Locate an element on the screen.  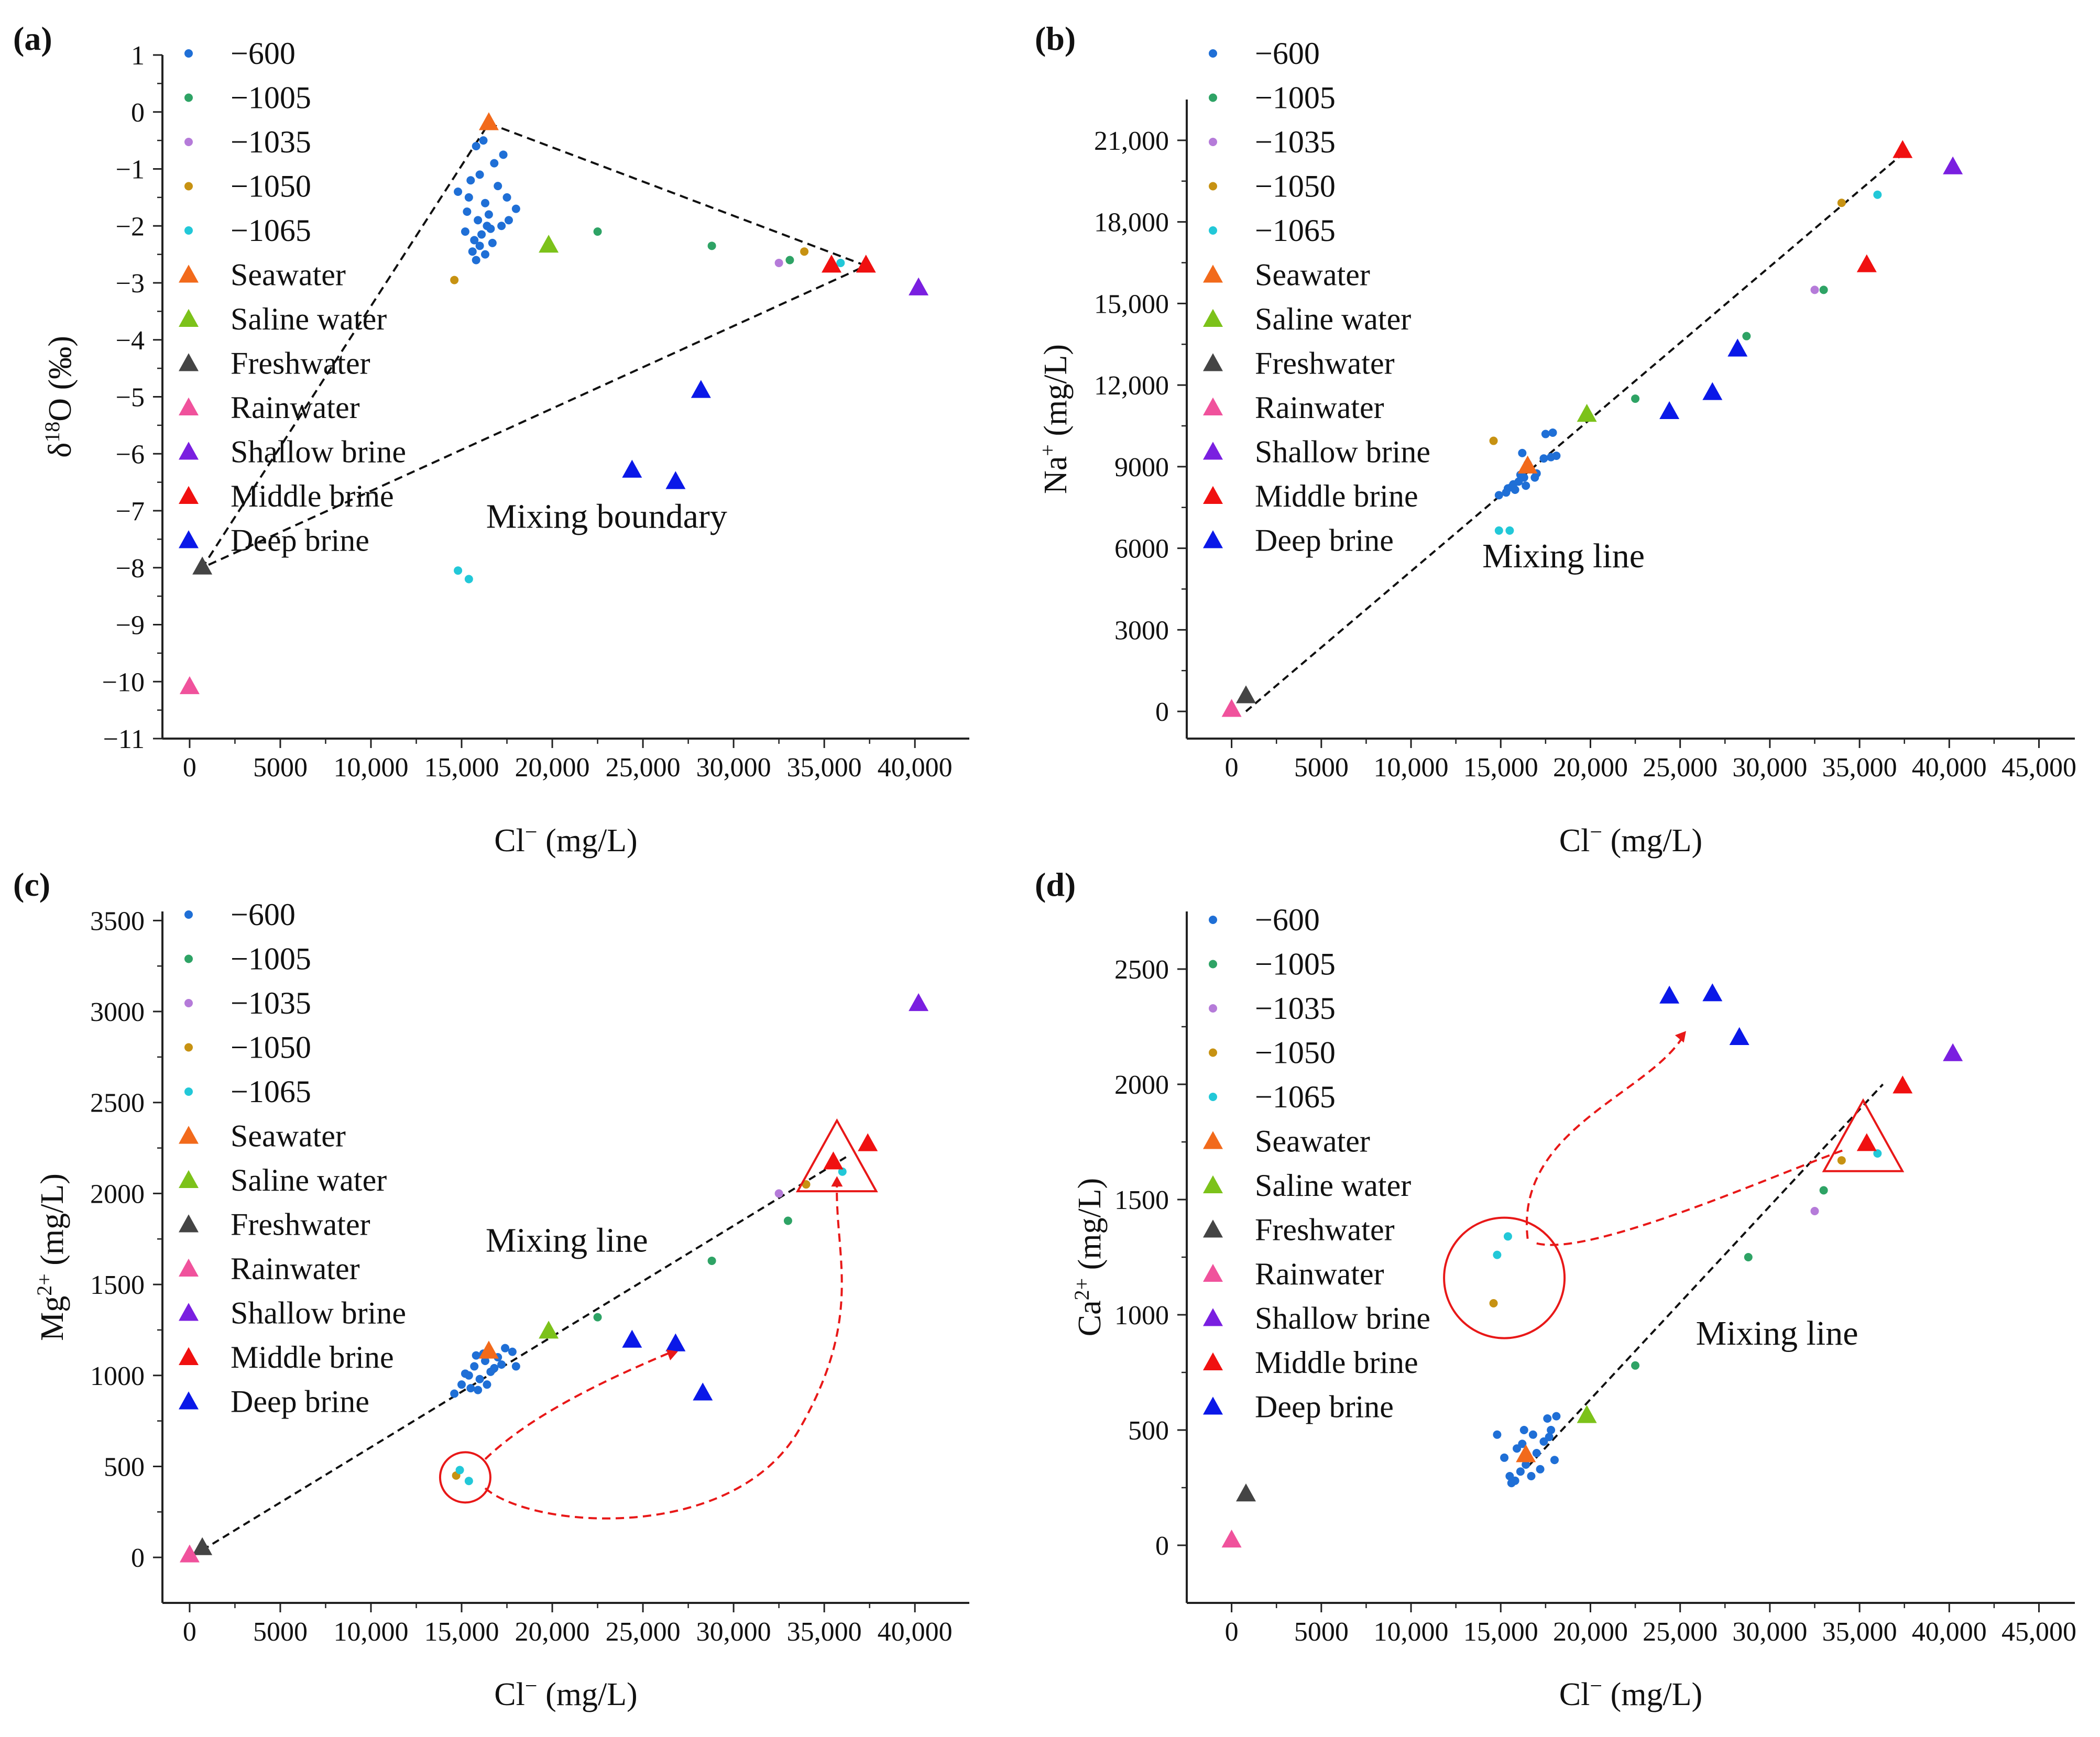
y-tick-label: 2000 is located at coordinates (117, 1194).